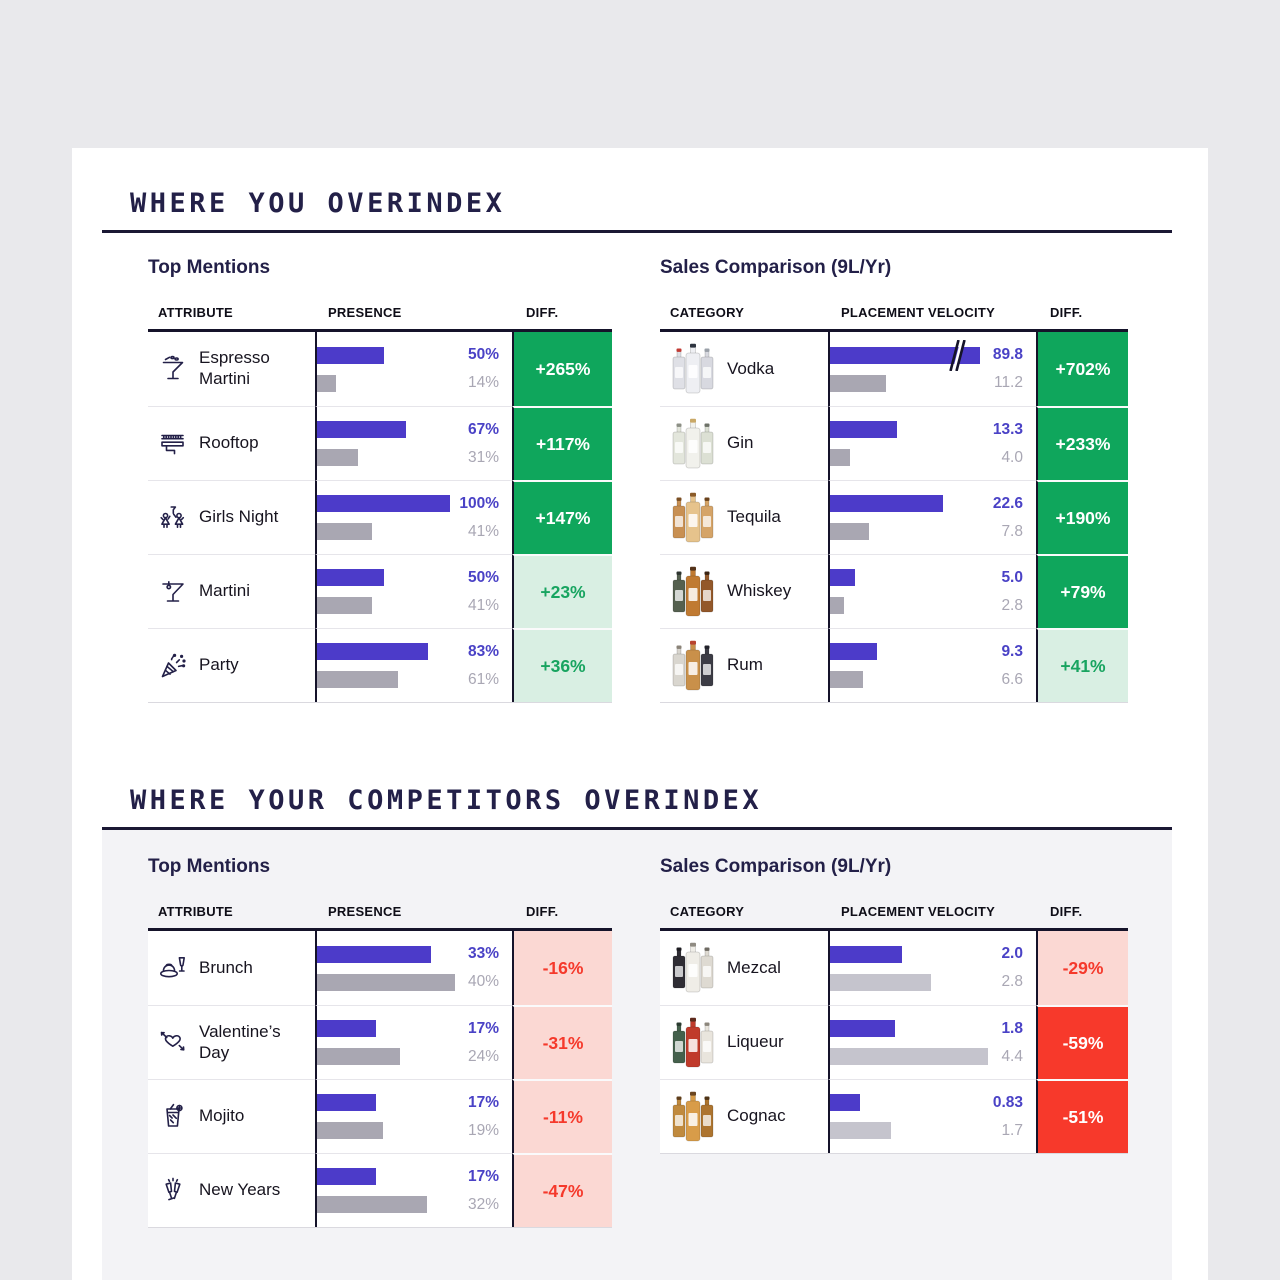 The image size is (1280, 1280). What do you see at coordinates (1012, 605) in the screenshot?
I see `secondary-value: 2.8` at bounding box center [1012, 605].